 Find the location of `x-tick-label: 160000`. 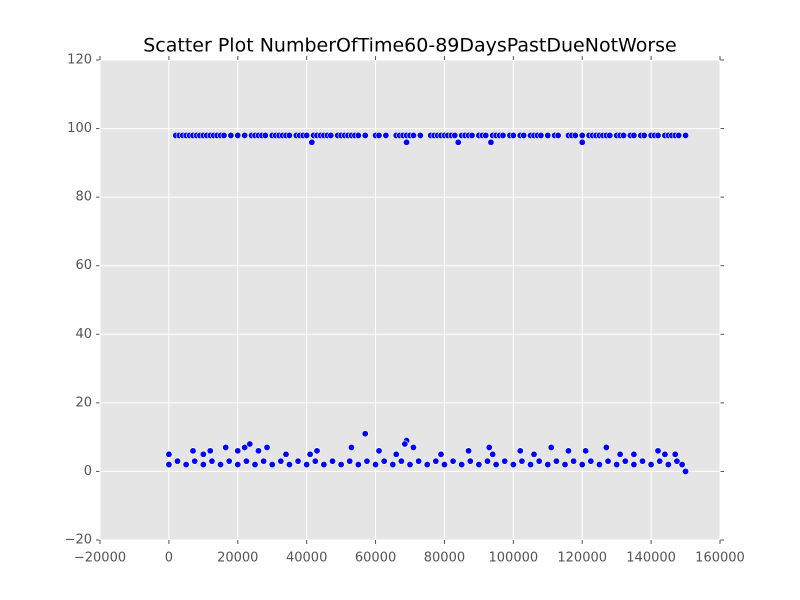

x-tick-label: 160000 is located at coordinates (720, 558).